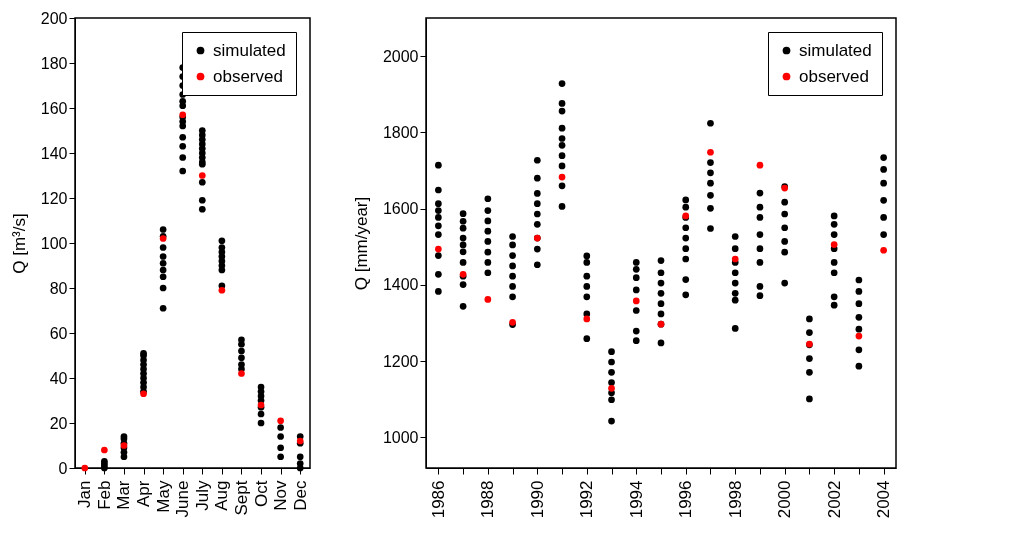 This screenshot has width=1015, height=550. Describe the element at coordinates (400, 209) in the screenshot. I see `y-tick-label: 1600` at that location.